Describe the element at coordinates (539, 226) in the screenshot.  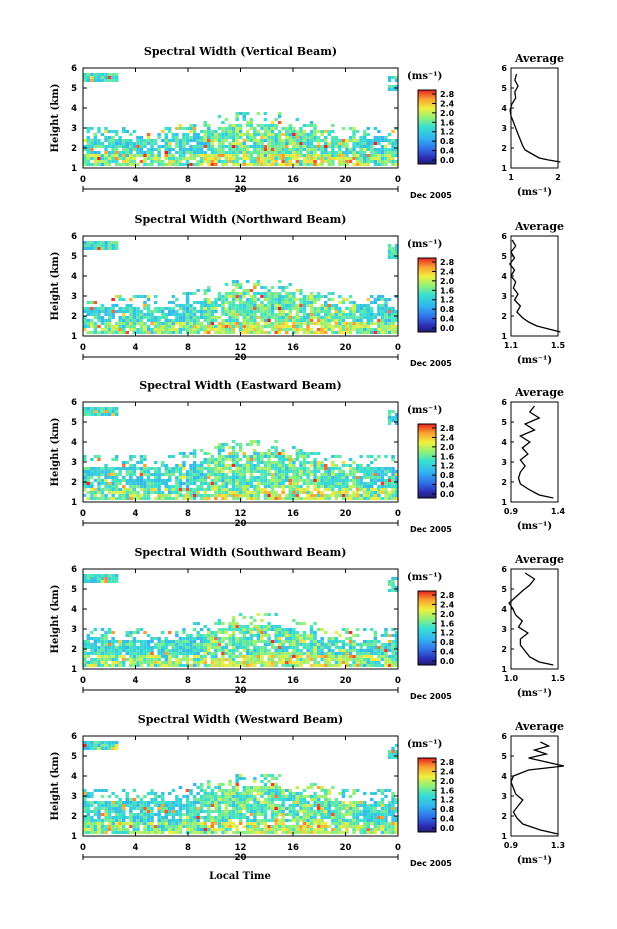
I see `average-title: Average` at that location.